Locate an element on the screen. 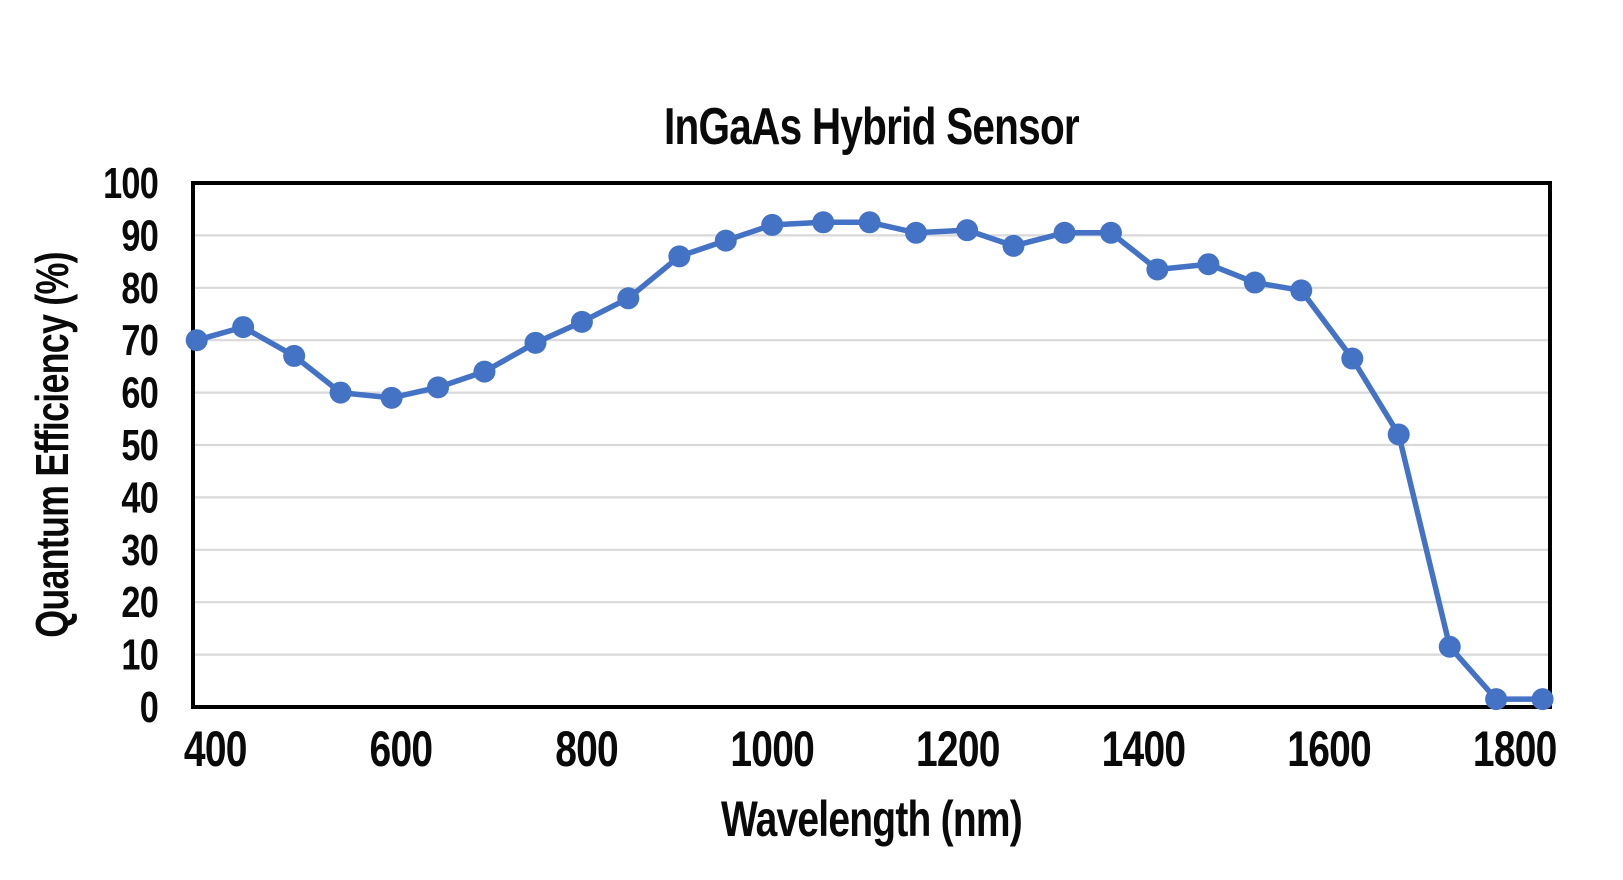  chart-title: InGaAs Hybrid Sensor is located at coordinates (872, 127).